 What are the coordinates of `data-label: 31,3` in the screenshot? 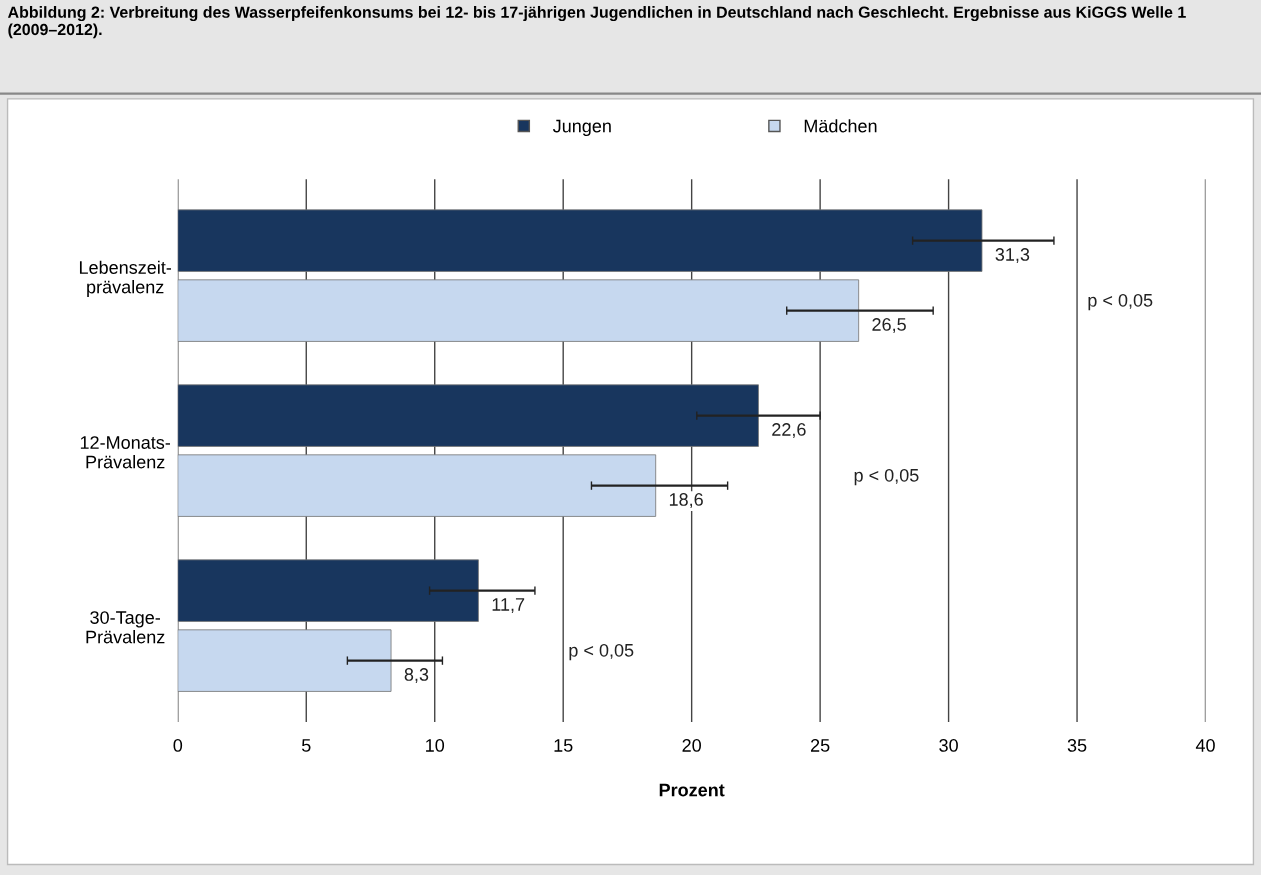 It's located at (1012, 255).